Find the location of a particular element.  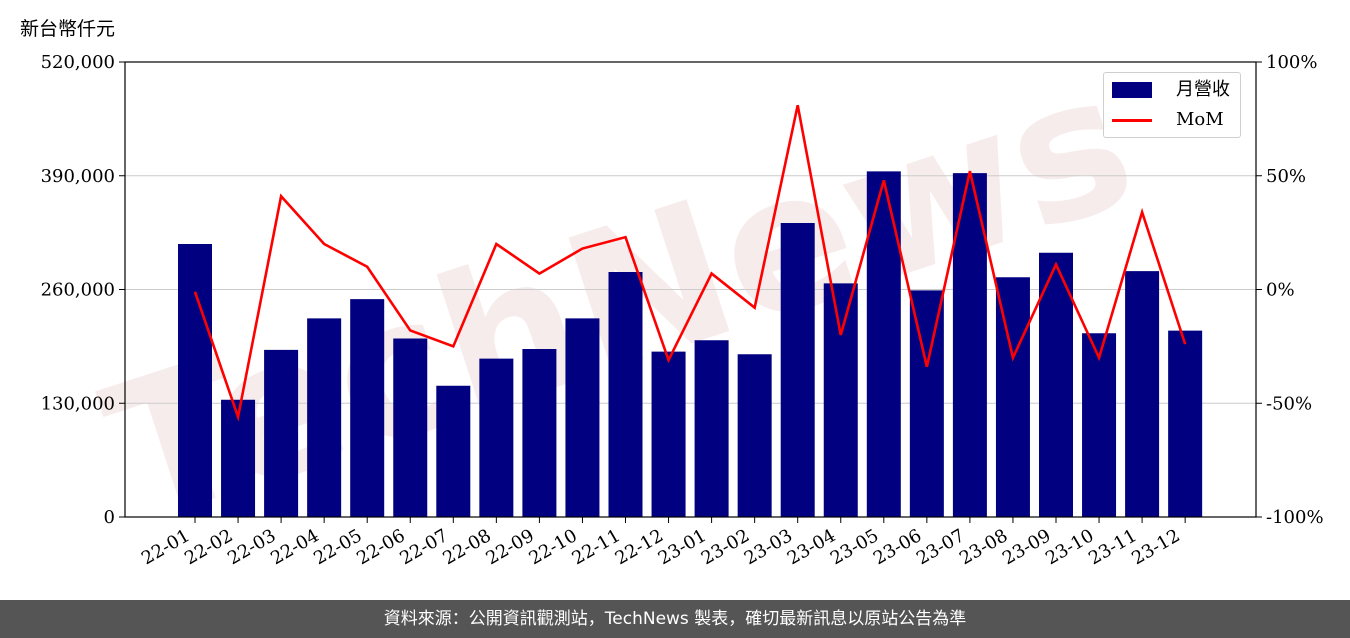

legend-label-revenue: 月營收 is located at coordinates (1203, 89).